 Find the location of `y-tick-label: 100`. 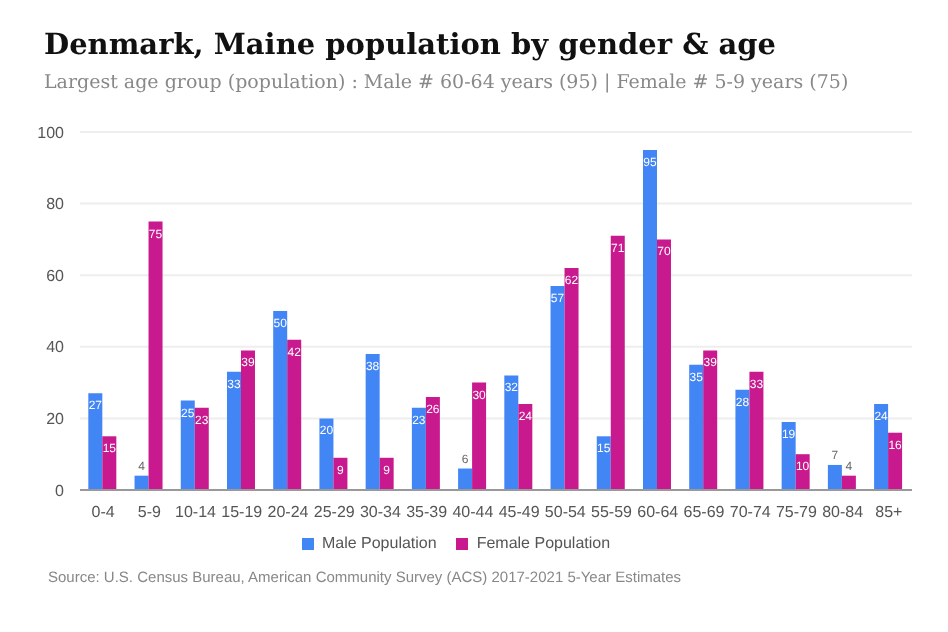

y-tick-label: 100 is located at coordinates (51, 132).